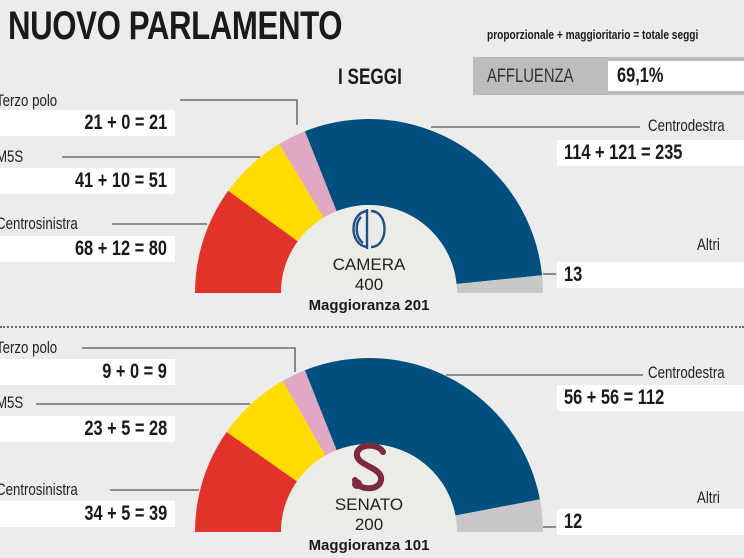 This screenshot has width=744, height=558. I want to click on camera-altri-label: Altri, so click(708, 244).